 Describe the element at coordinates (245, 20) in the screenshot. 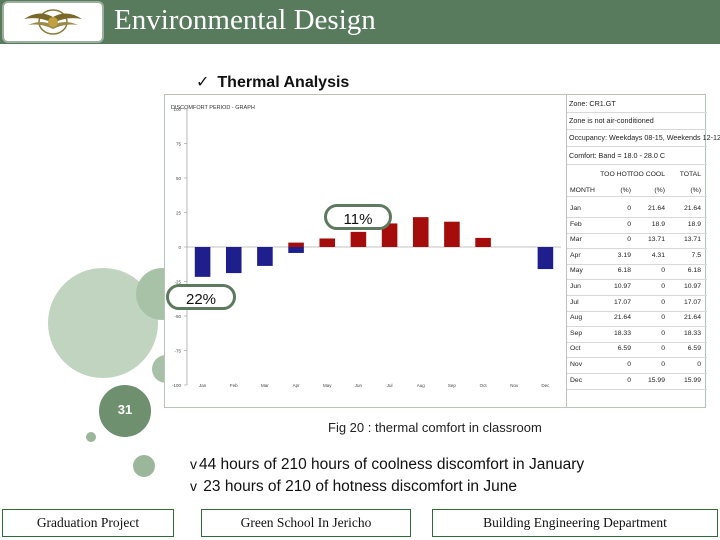

I see `page-title: Environmental Design` at that location.